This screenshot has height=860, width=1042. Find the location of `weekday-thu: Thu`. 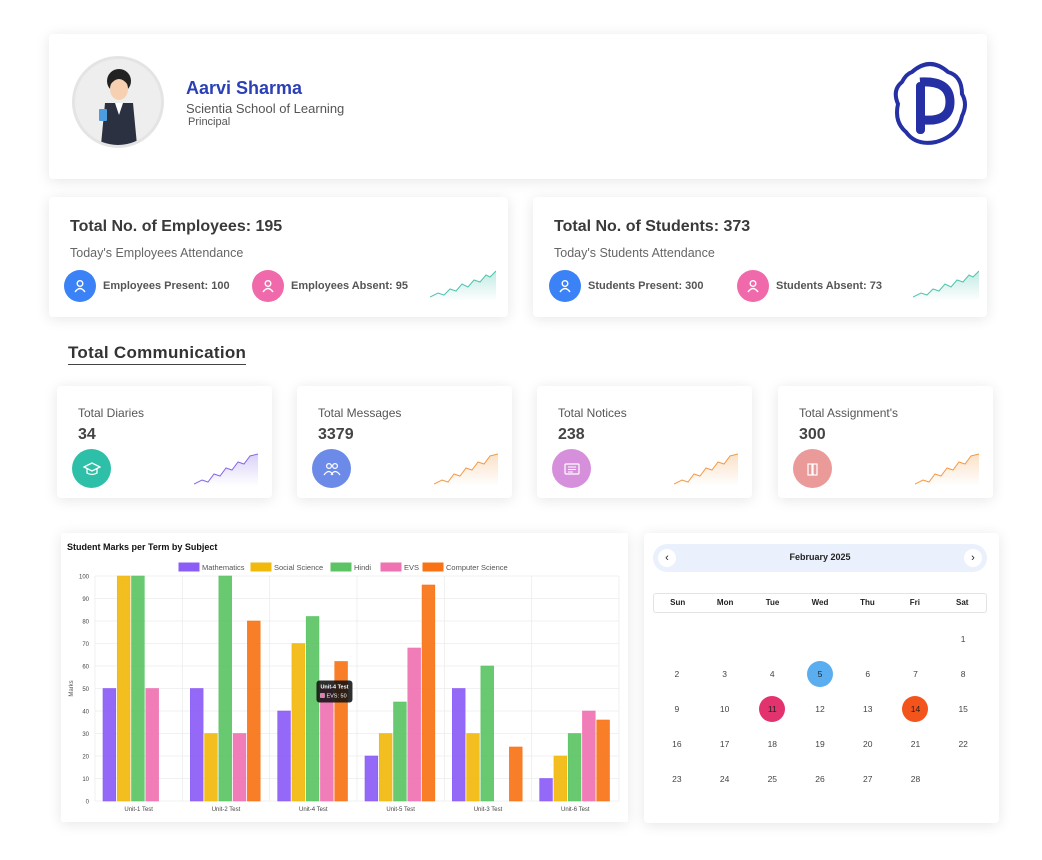

weekday-thu: Thu is located at coordinates (867, 602).